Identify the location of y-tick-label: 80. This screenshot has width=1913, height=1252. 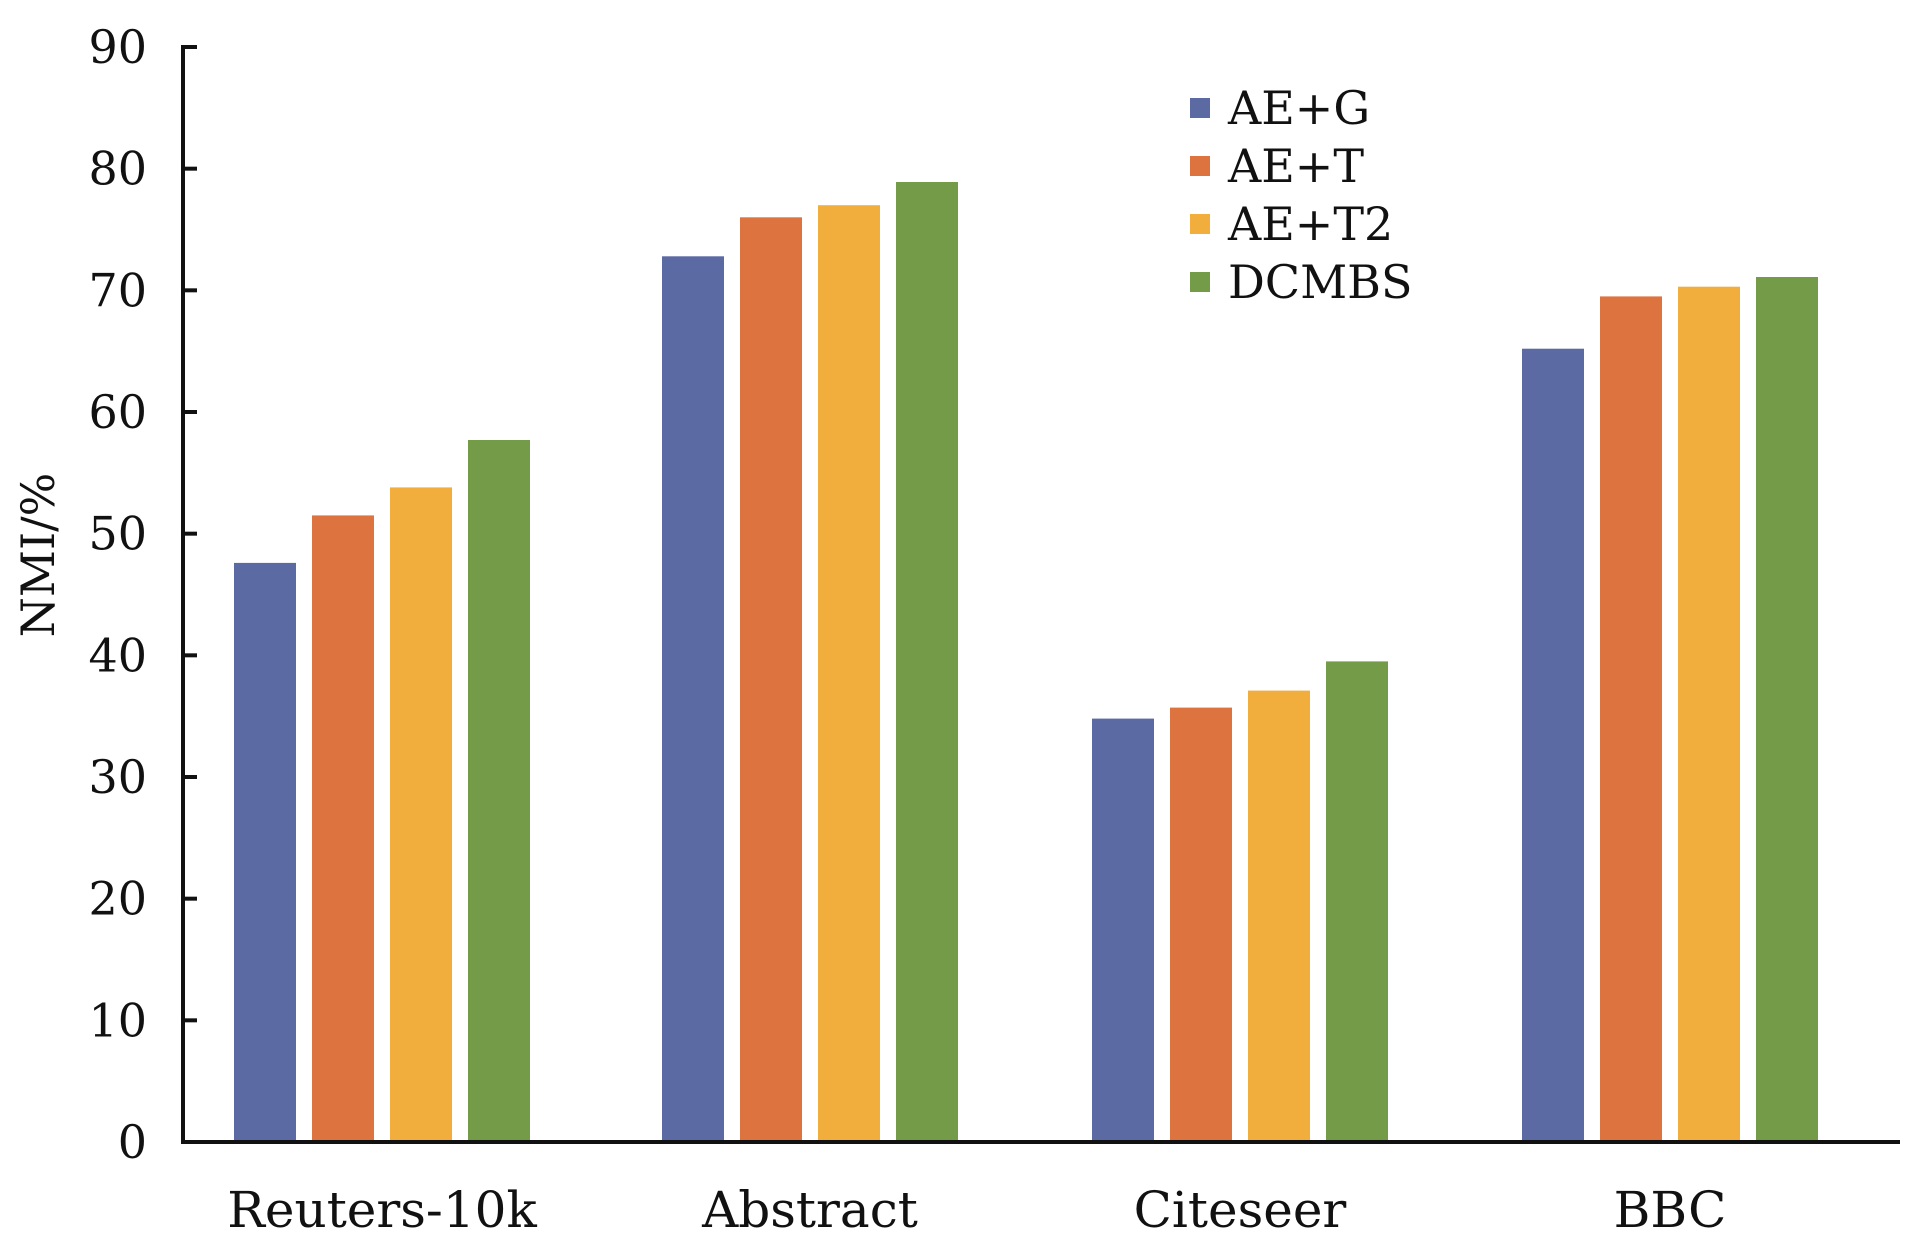
(117, 169).